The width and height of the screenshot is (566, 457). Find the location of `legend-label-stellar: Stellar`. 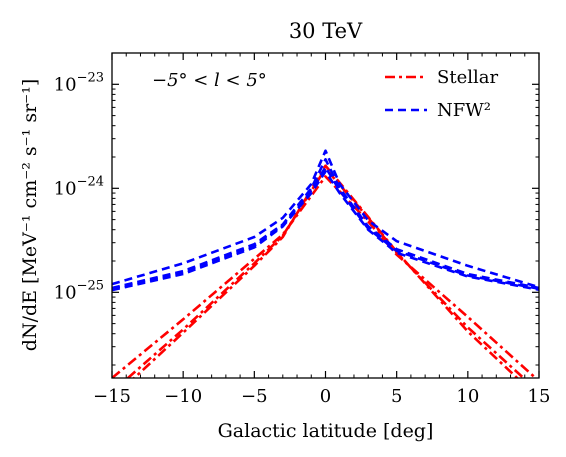

legend-label-stellar: Stellar is located at coordinates (467, 77).